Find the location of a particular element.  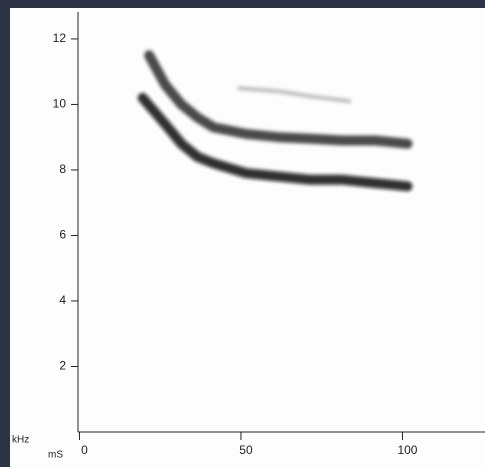

x-tick-label: 50 is located at coordinates (246, 450).